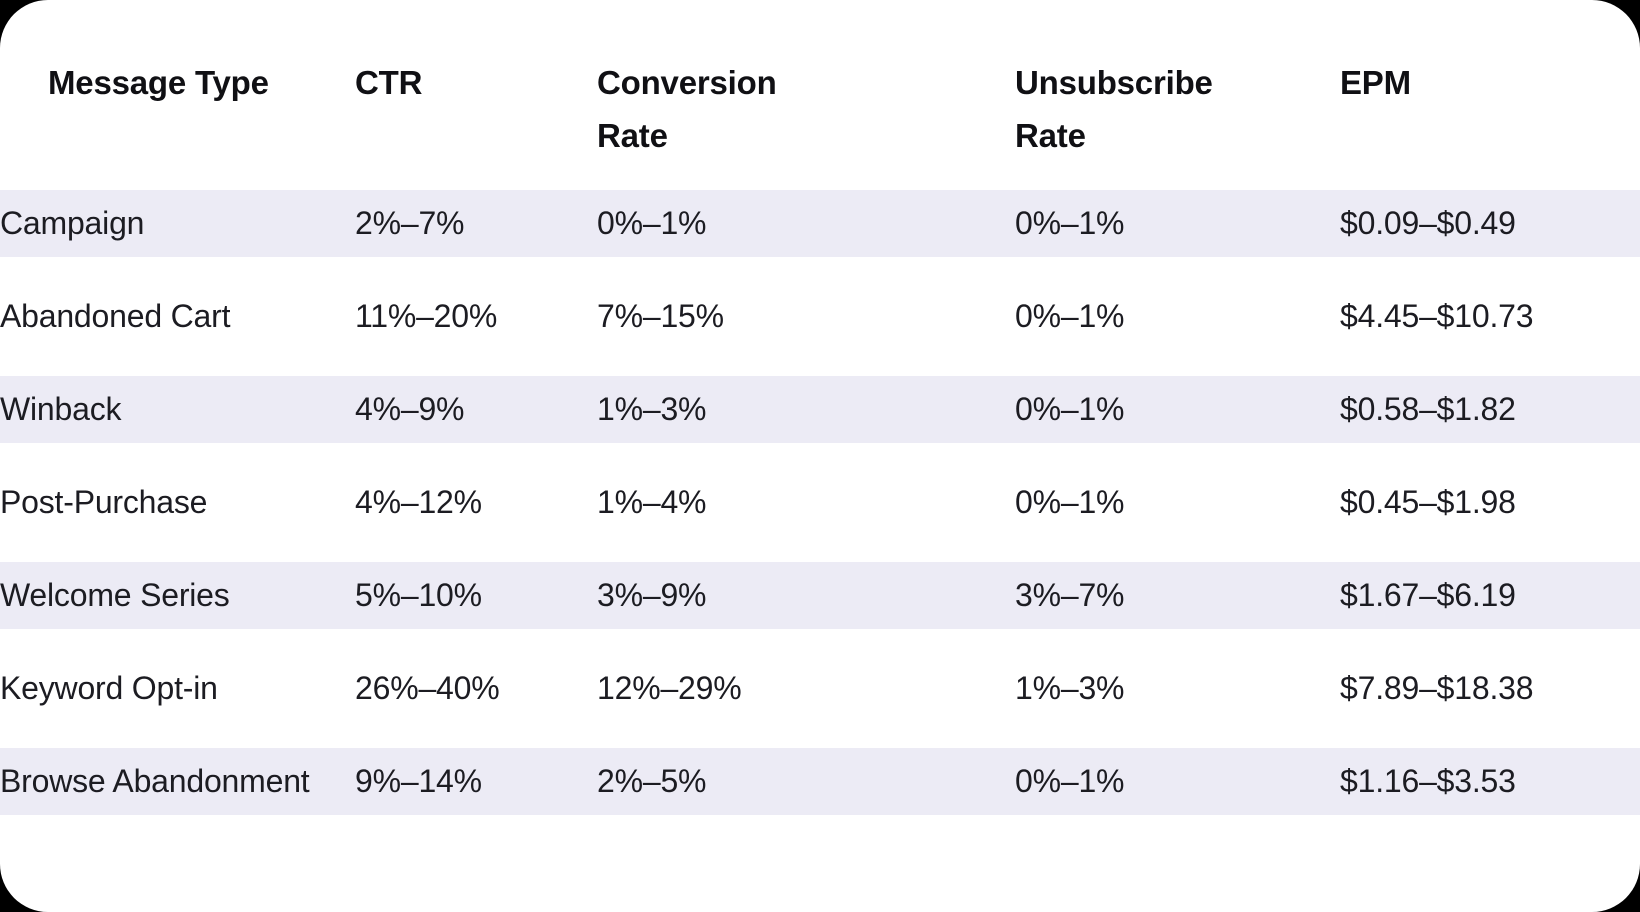 The image size is (1640, 912). What do you see at coordinates (820, 223) in the screenshot?
I see `table-row: Campaign 2%–7% 0%–1% 0%–1% $0.09–$0.49` at bounding box center [820, 223].